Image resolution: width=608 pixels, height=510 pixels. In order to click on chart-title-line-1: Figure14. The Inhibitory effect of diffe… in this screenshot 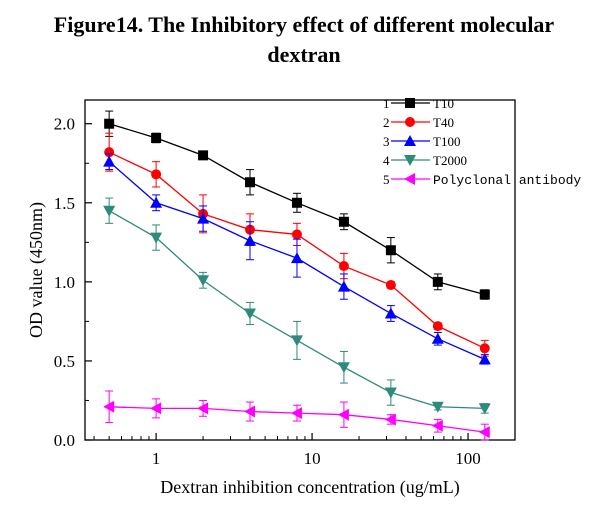, I will do `click(304, 24)`.